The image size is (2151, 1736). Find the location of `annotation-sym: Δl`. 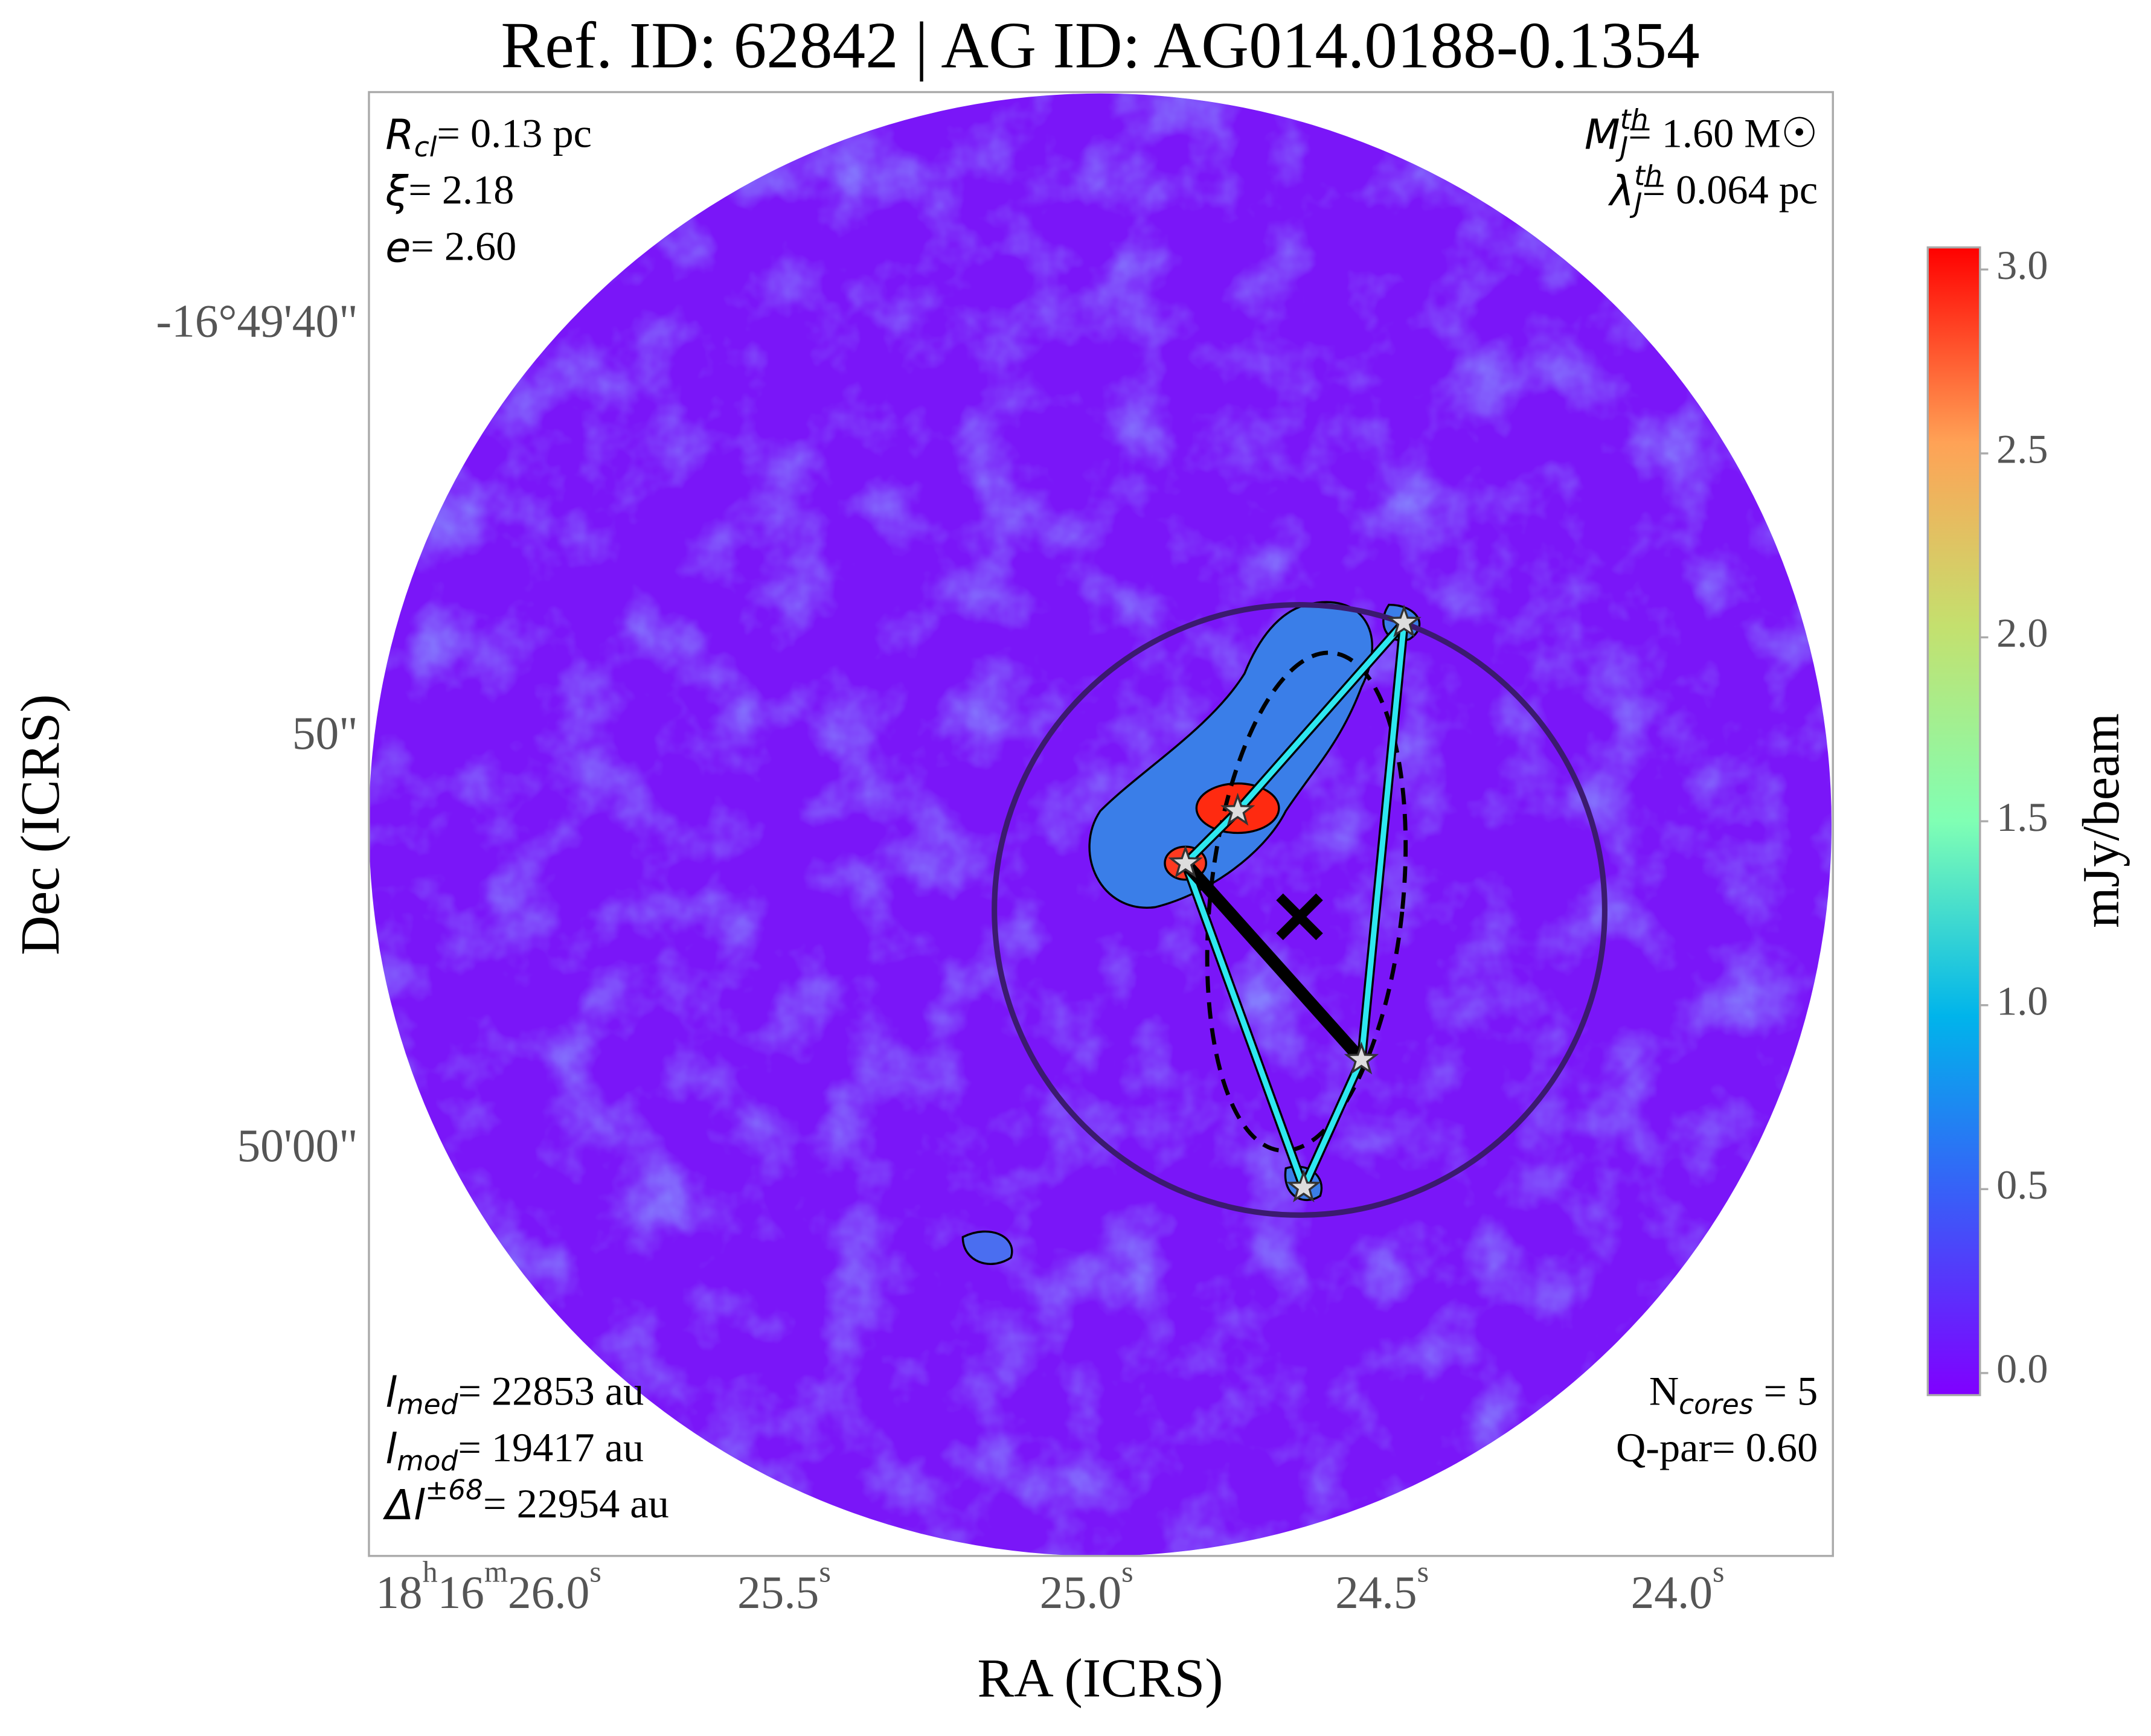

annotation-sym: Δl is located at coordinates (403, 1505).